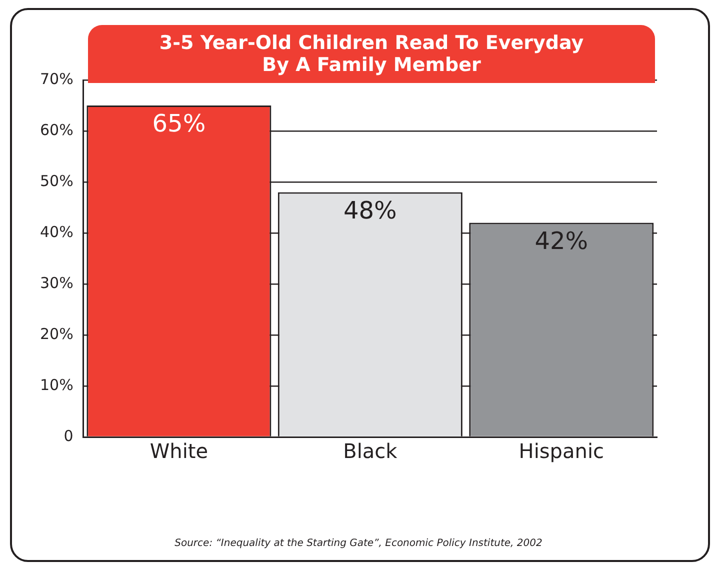  I want to click on data-label: 42%, so click(561, 241).